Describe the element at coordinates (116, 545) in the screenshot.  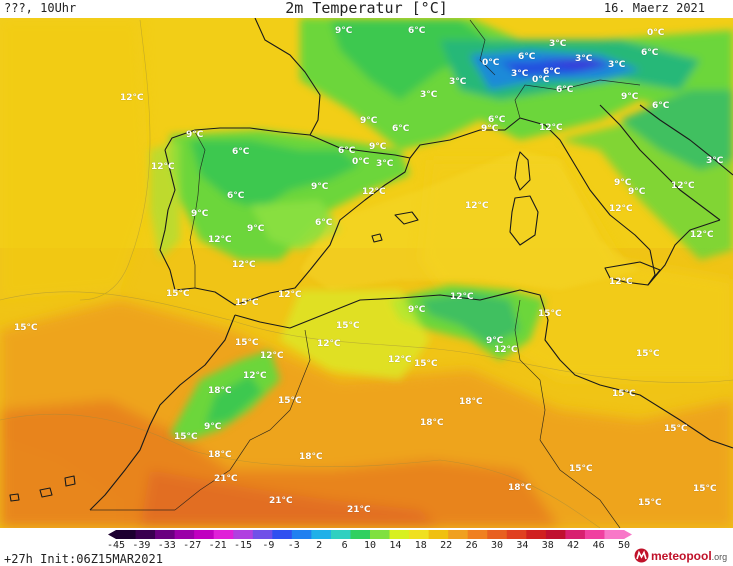
I see `color-scale-tick-label: -45` at that location.